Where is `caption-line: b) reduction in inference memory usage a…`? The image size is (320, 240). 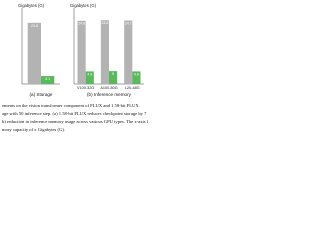
caption-line: b) reduction in inference memory usage a… is located at coordinates (75, 121).